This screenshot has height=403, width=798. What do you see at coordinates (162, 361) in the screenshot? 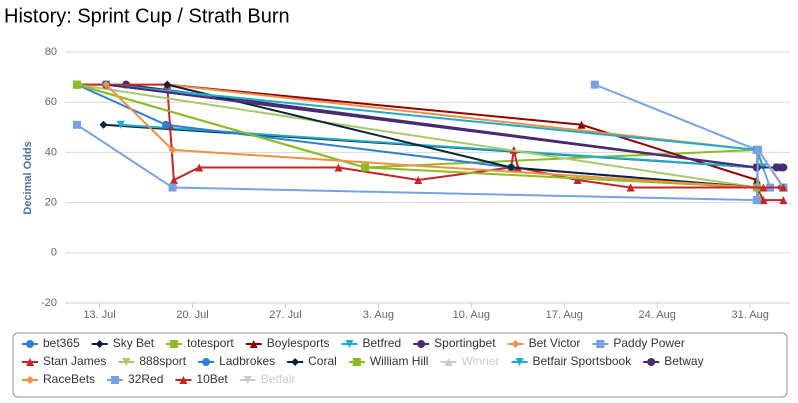
I see `legend-label: 888sport` at bounding box center [162, 361].